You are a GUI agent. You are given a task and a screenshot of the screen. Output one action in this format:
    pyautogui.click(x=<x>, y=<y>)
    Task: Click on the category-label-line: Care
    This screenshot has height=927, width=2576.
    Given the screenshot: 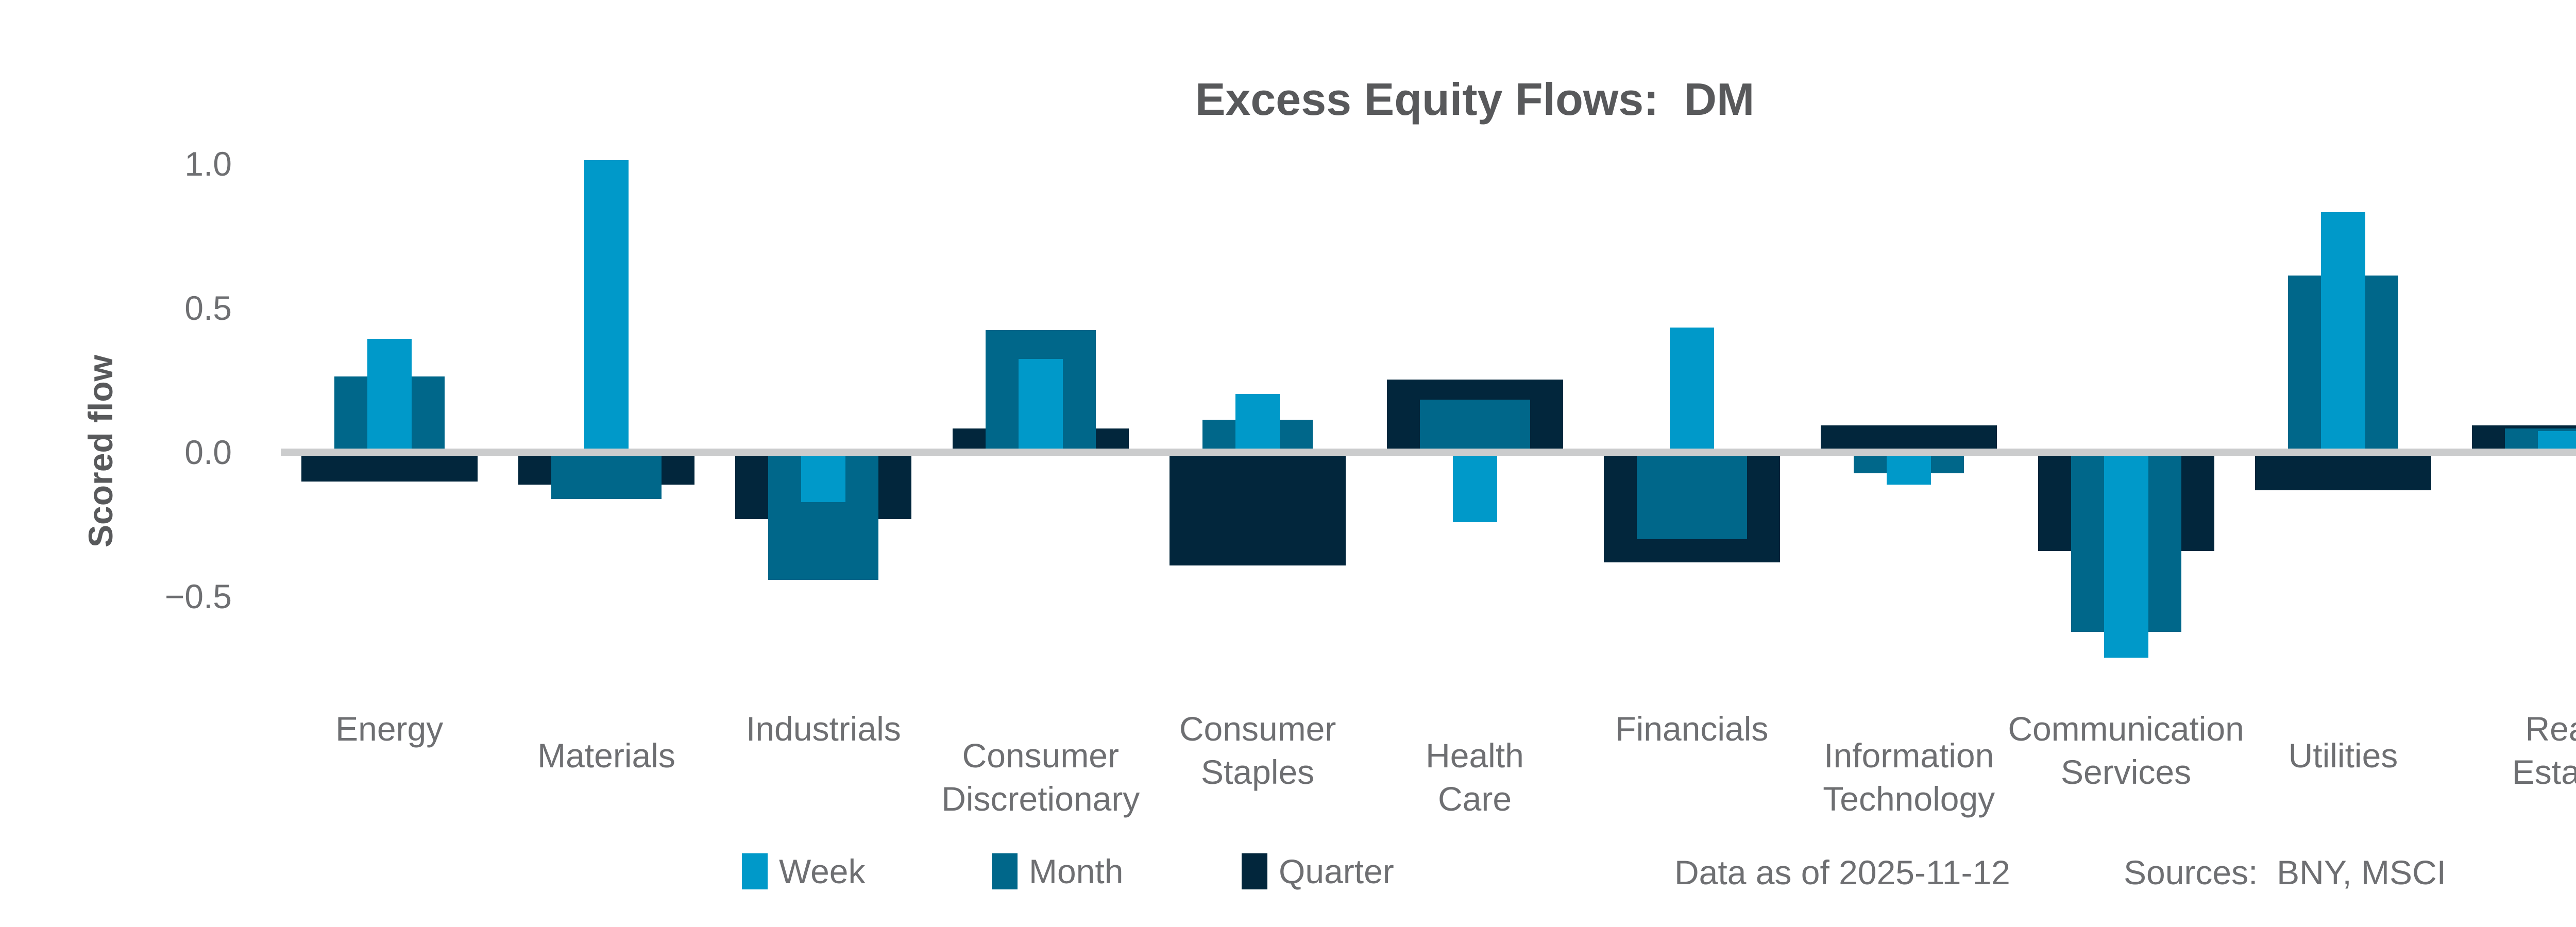 What is the action you would take?
    pyautogui.click(x=1474, y=799)
    